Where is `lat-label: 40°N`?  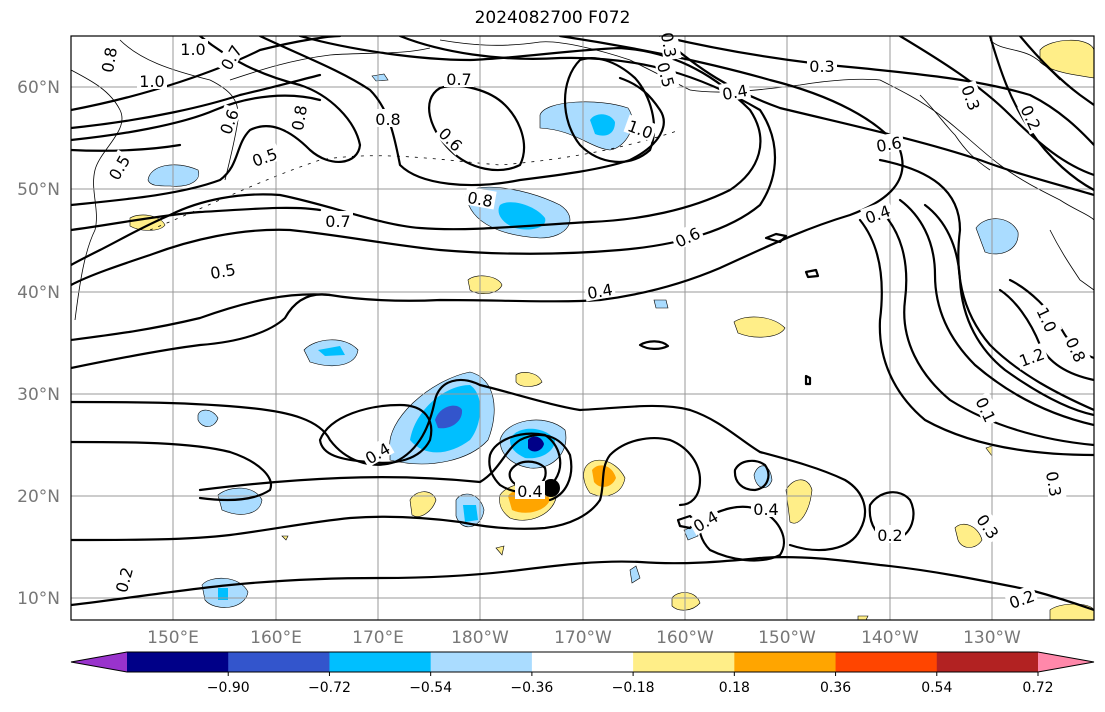
lat-label: 40°N is located at coordinates (38, 293).